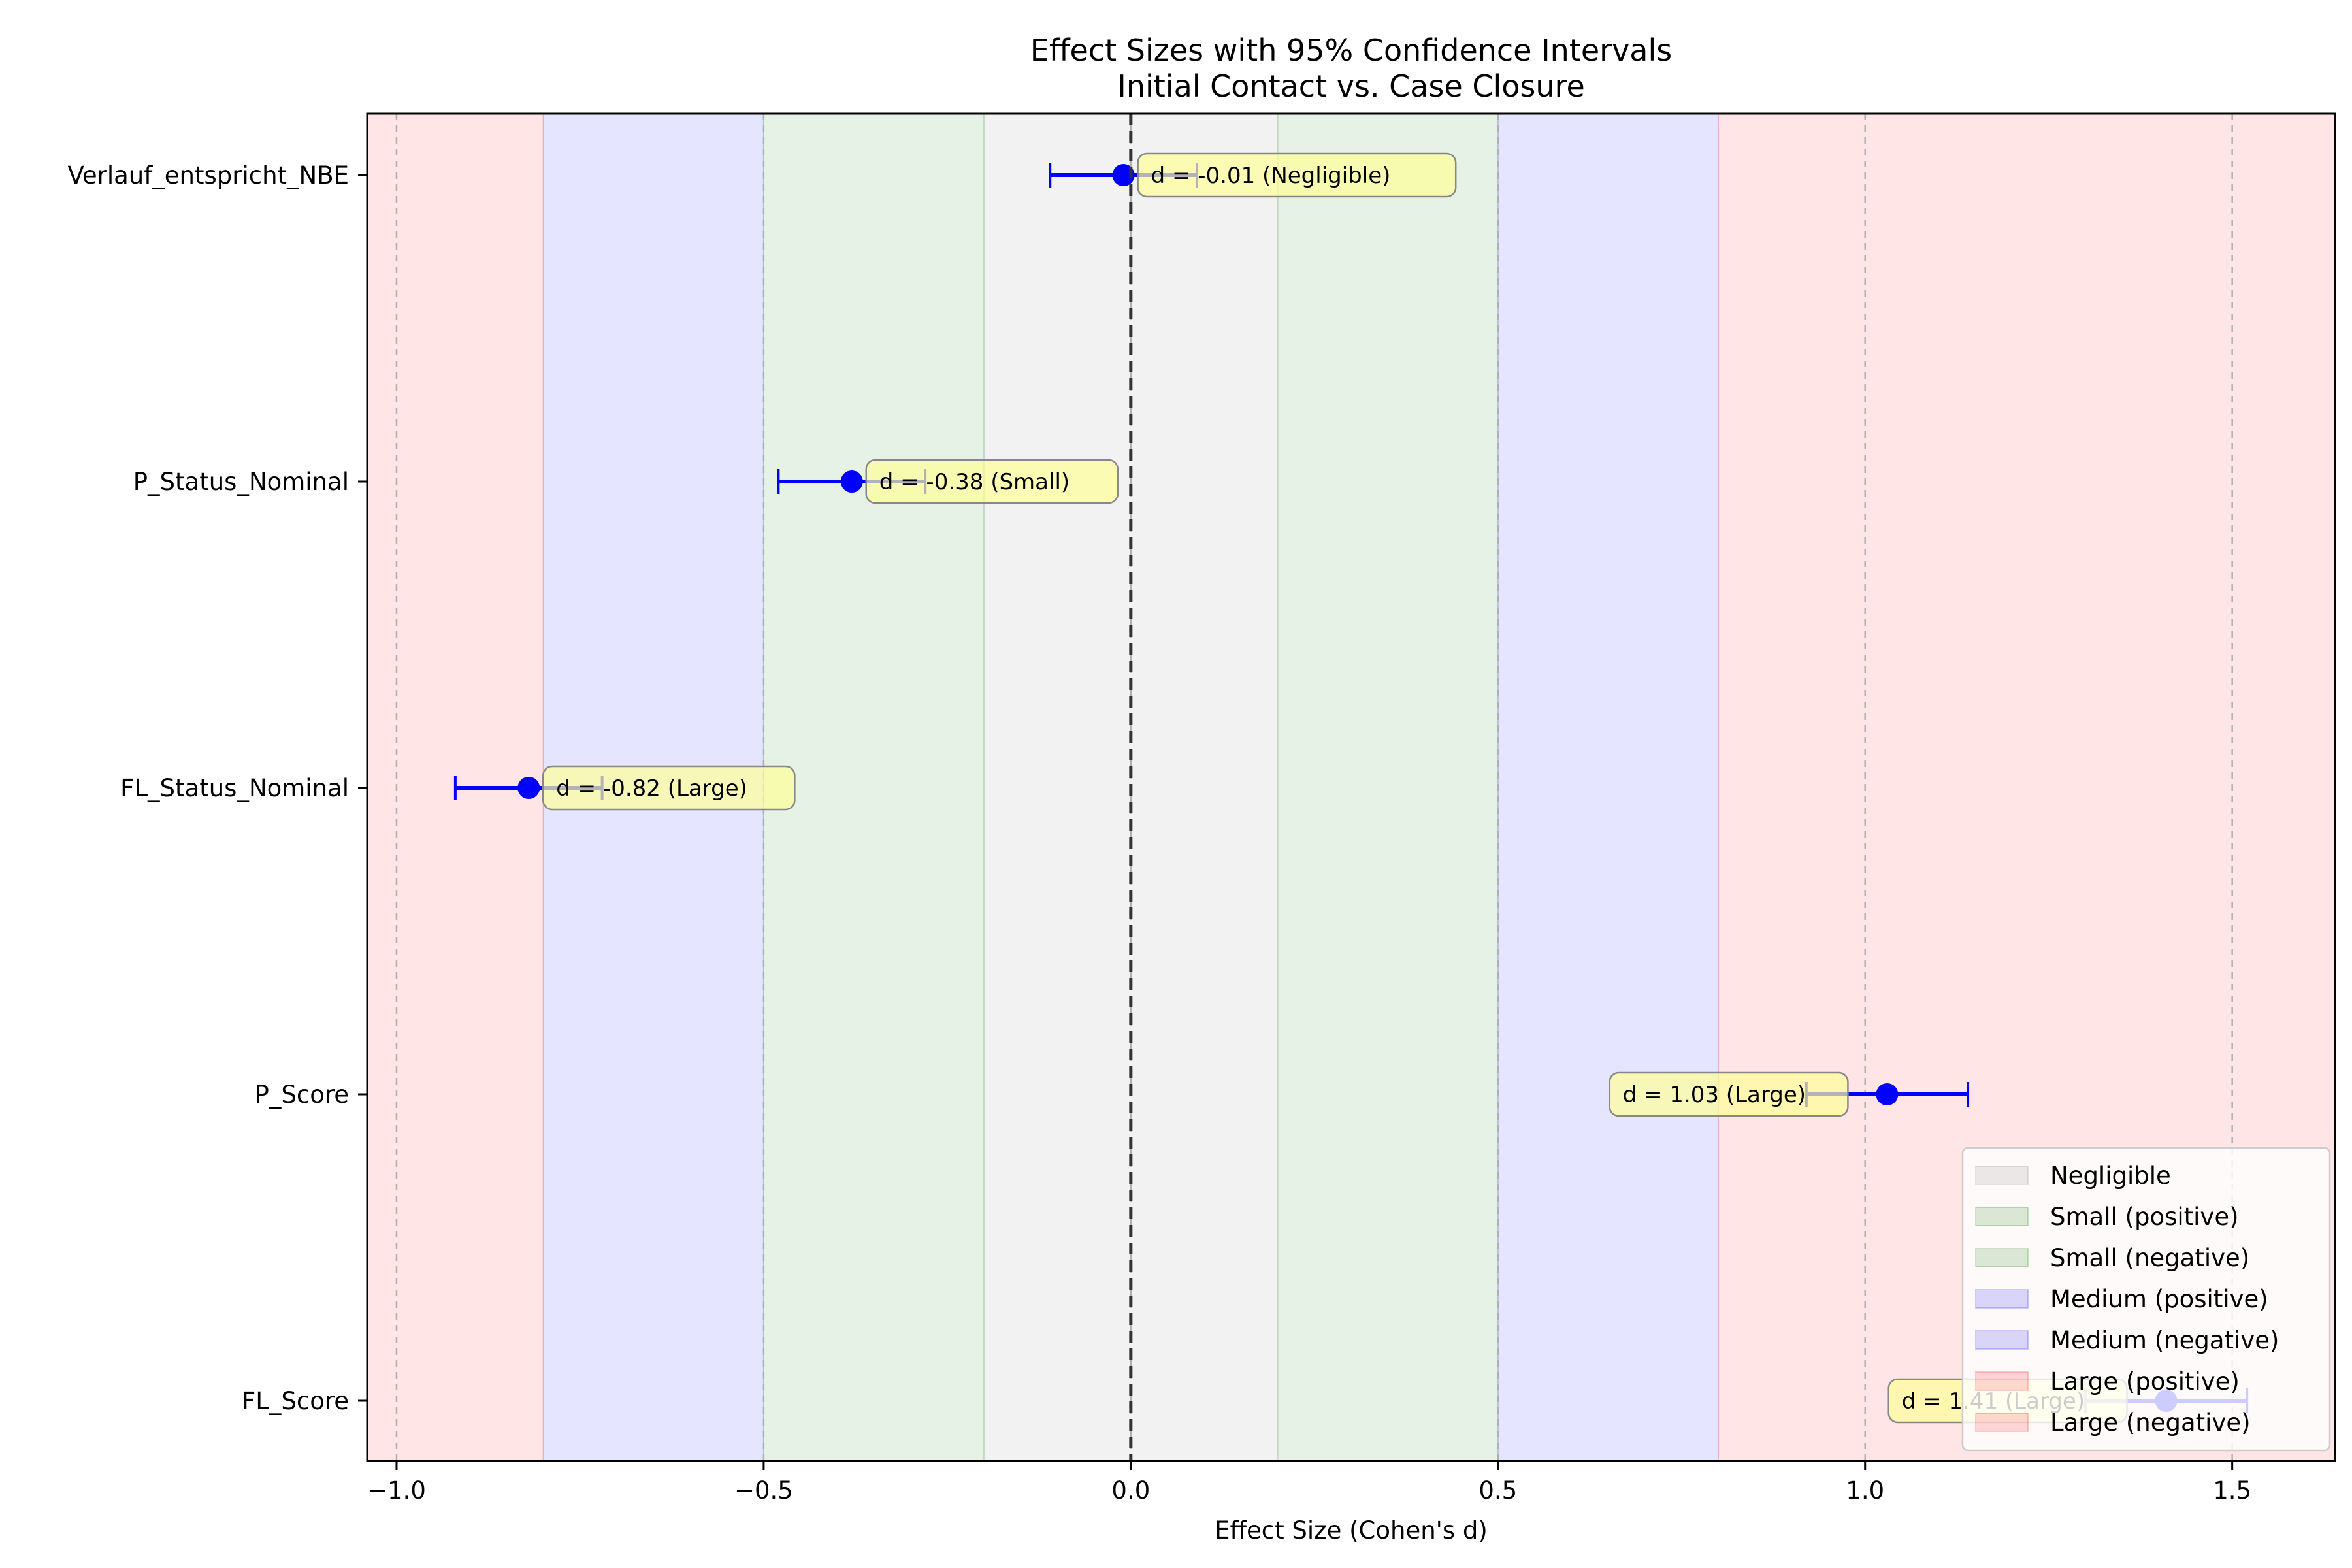  Describe the element at coordinates (2149, 1258) in the screenshot. I see `legend-label: Small (negative)` at that location.